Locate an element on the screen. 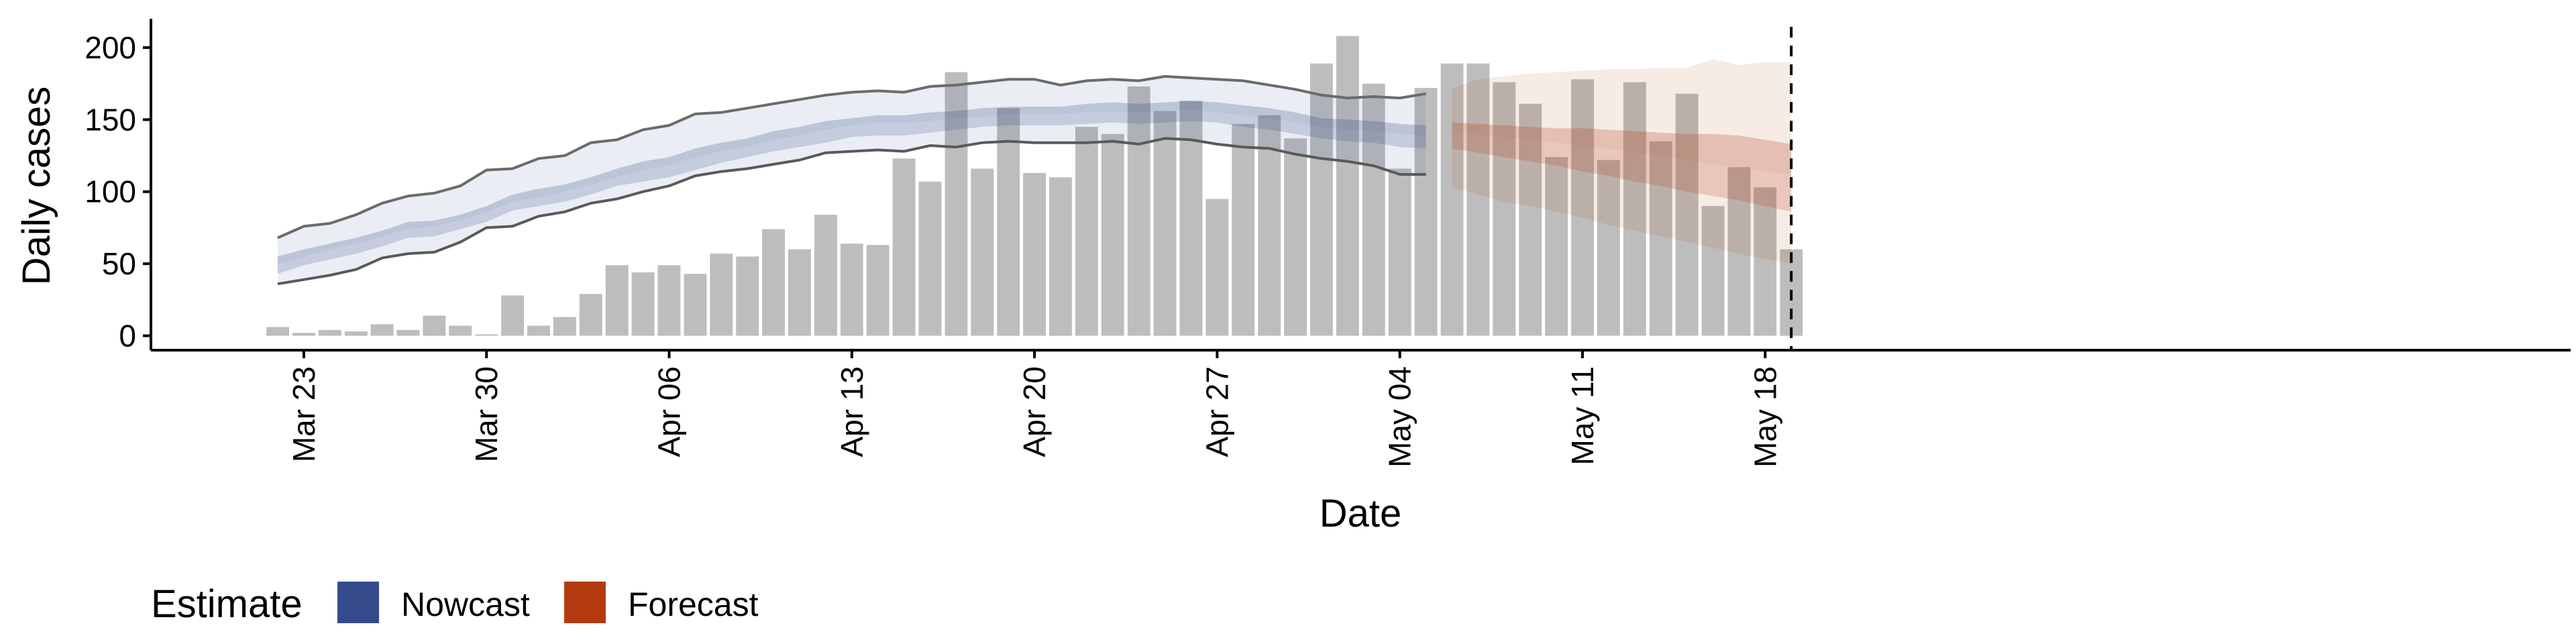 This screenshot has height=644, width=2576. legend-label-forecast: Forecast is located at coordinates (693, 604).